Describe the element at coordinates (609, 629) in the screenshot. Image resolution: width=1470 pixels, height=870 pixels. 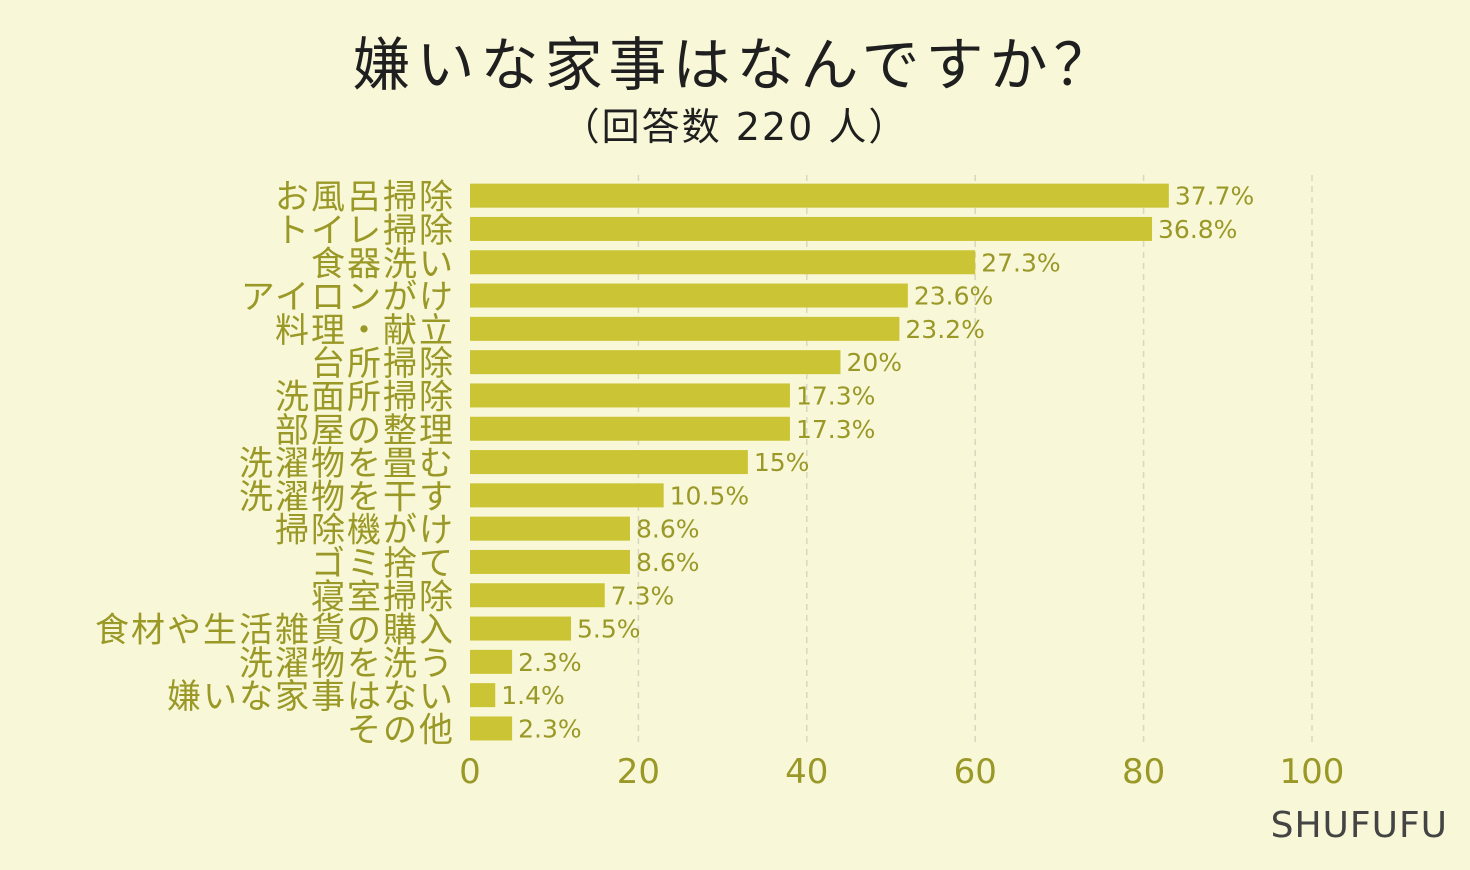
I see `data-label: 5.5%` at that location.